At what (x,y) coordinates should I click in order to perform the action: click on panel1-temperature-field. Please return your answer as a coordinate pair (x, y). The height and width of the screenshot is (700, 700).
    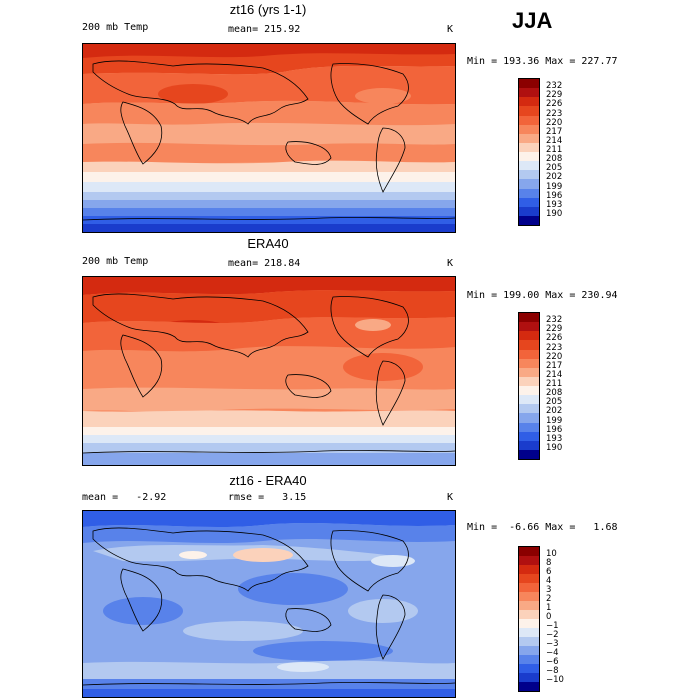
    Looking at the image, I should click on (269, 138).